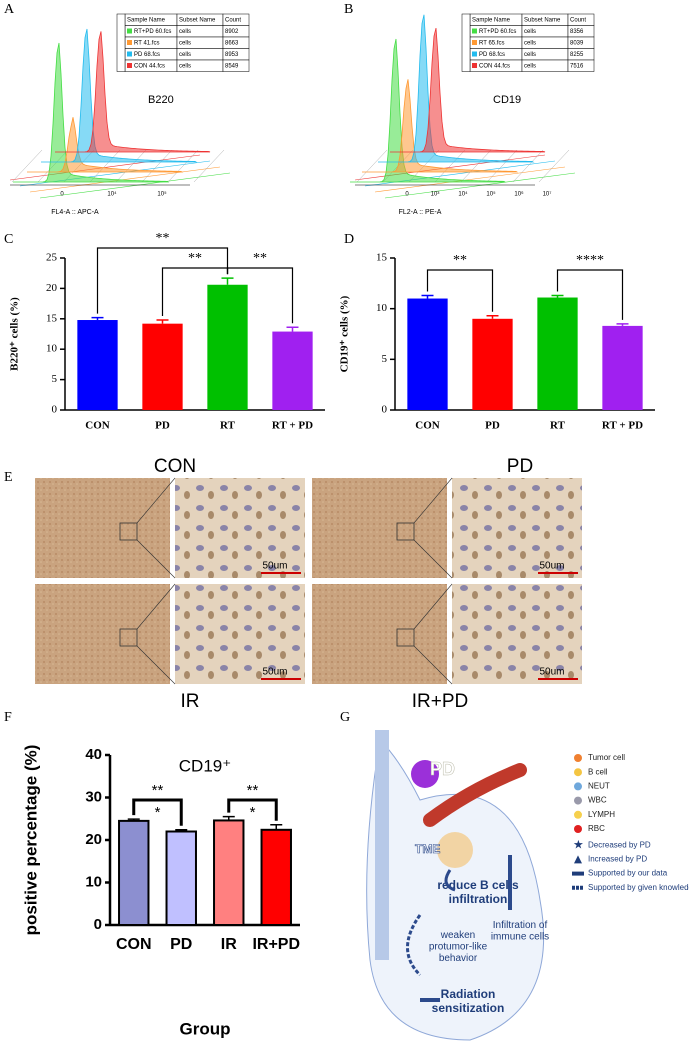 The image size is (689, 1048). What do you see at coordinates (590, 260) in the screenshot?
I see `significance-label: ****` at bounding box center [590, 260].